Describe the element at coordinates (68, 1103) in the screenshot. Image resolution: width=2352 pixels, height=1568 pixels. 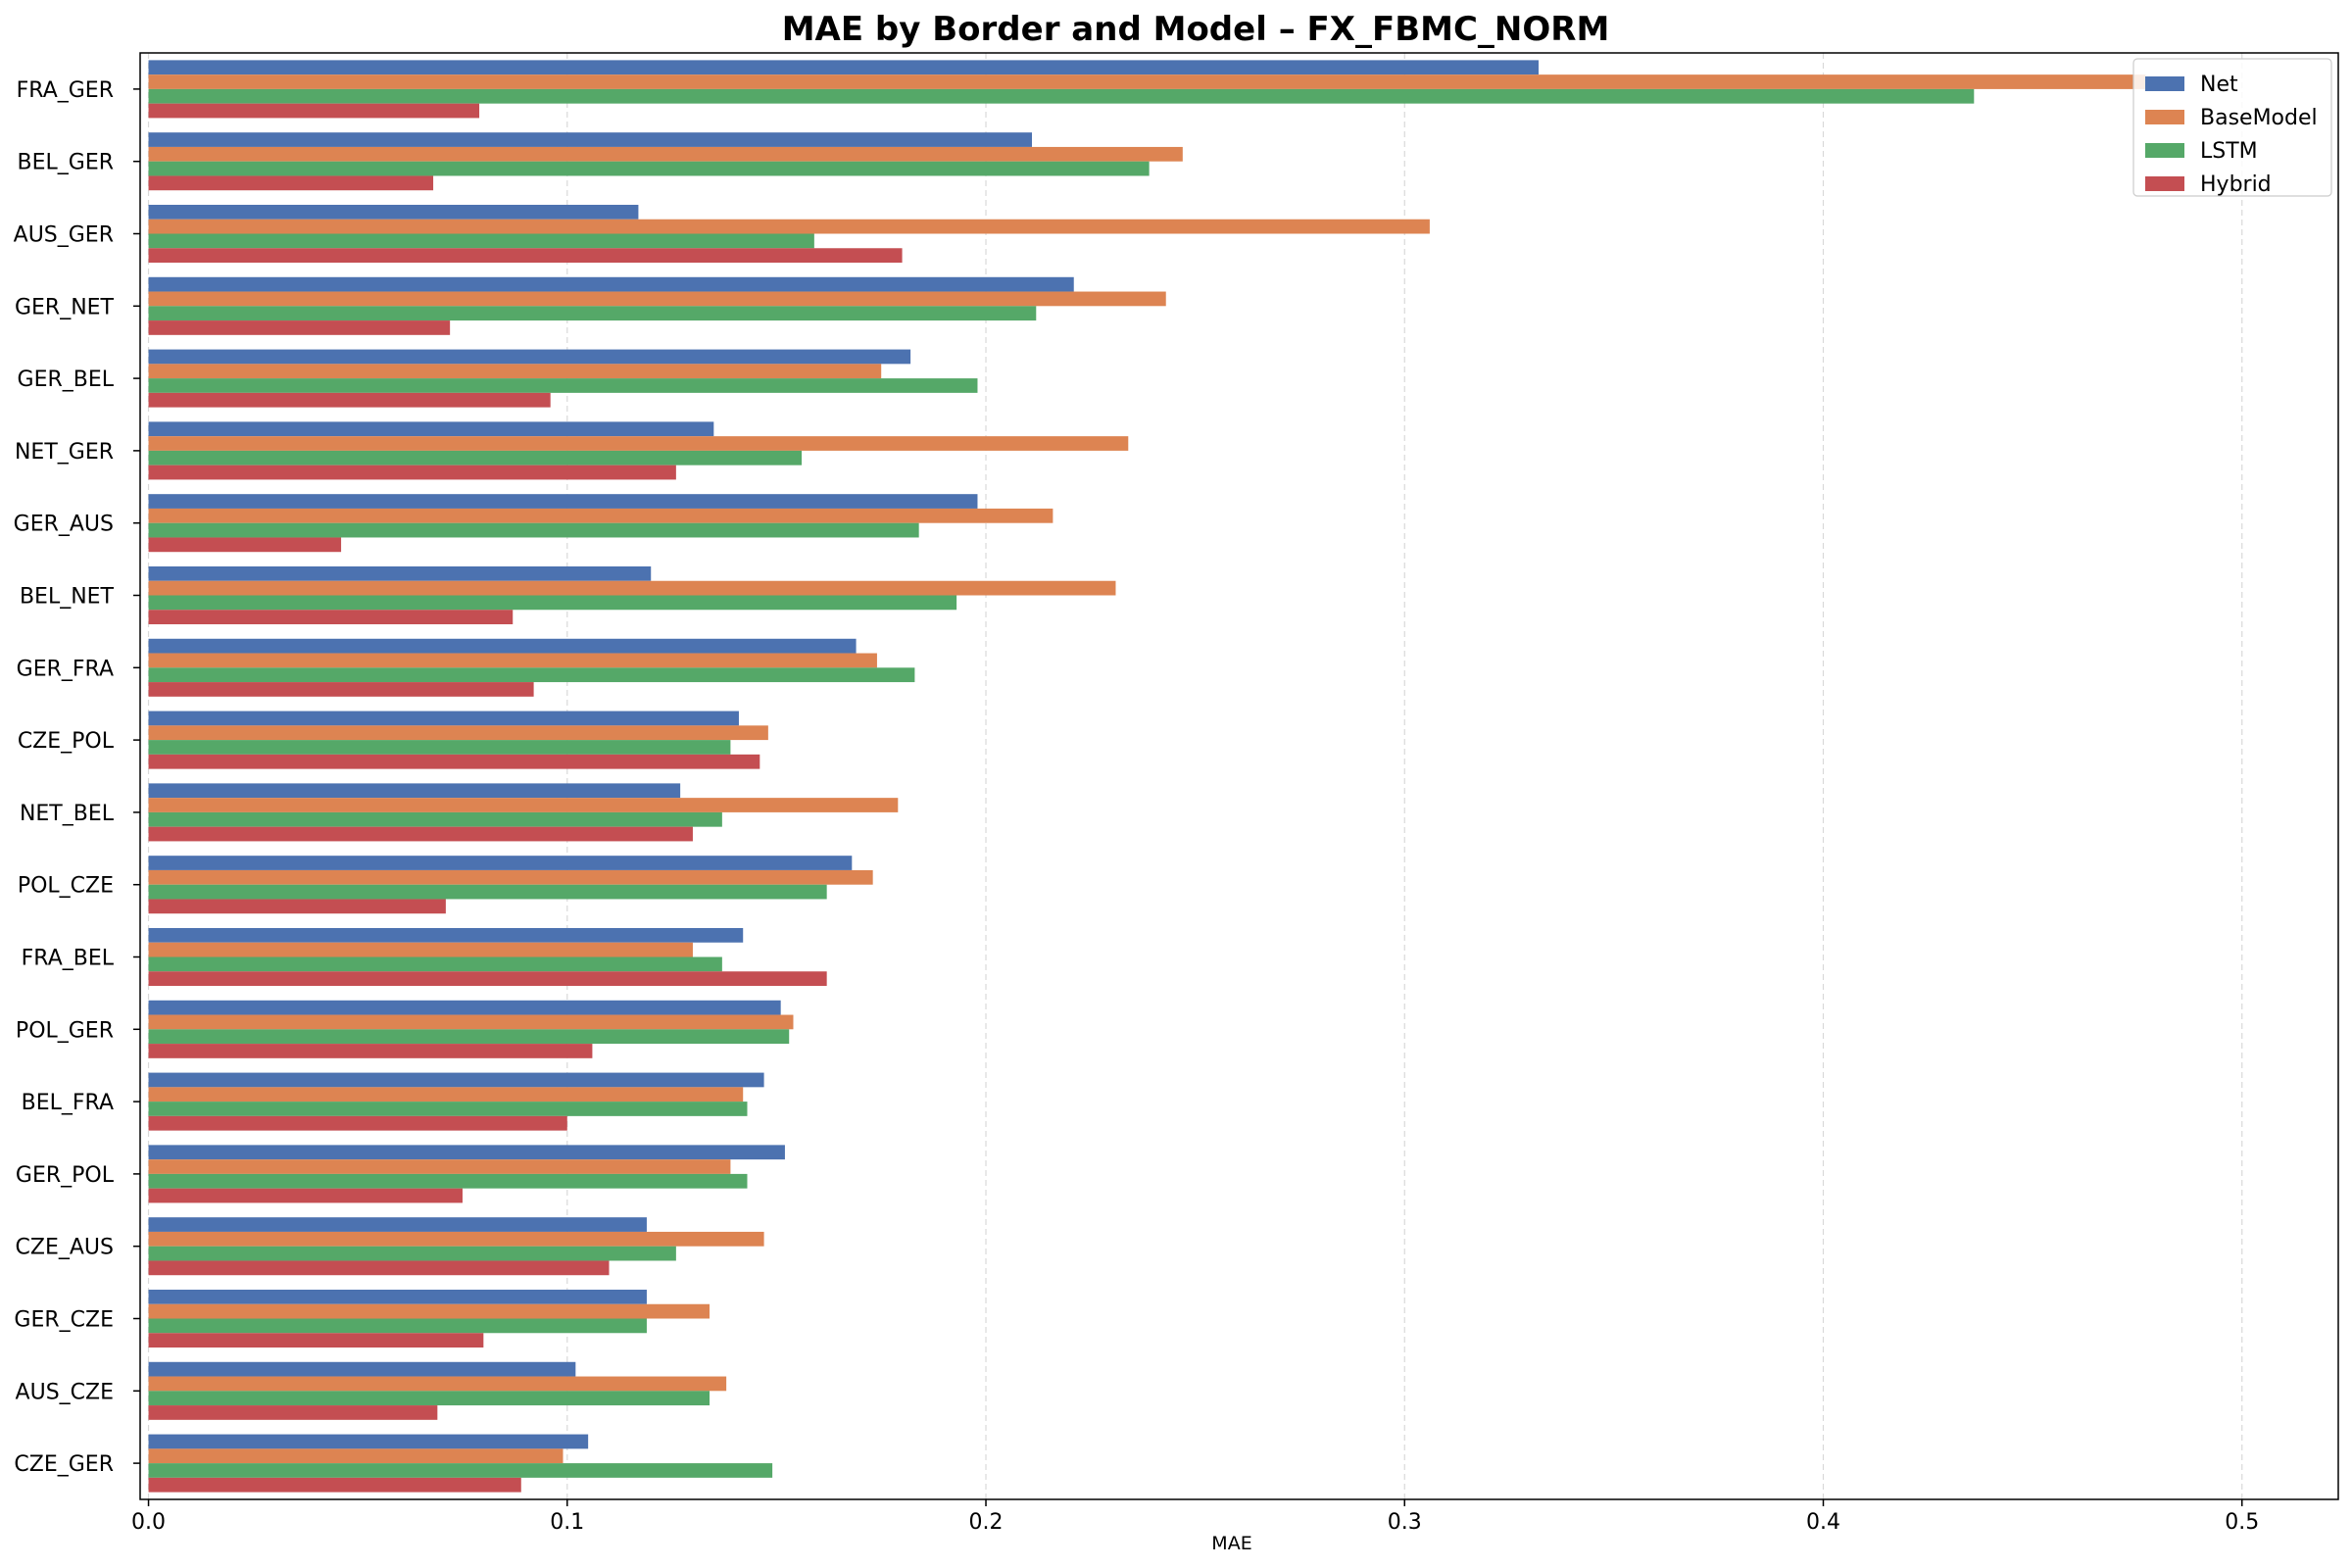
I see `y-tick-label: BEL_FRA` at that location.